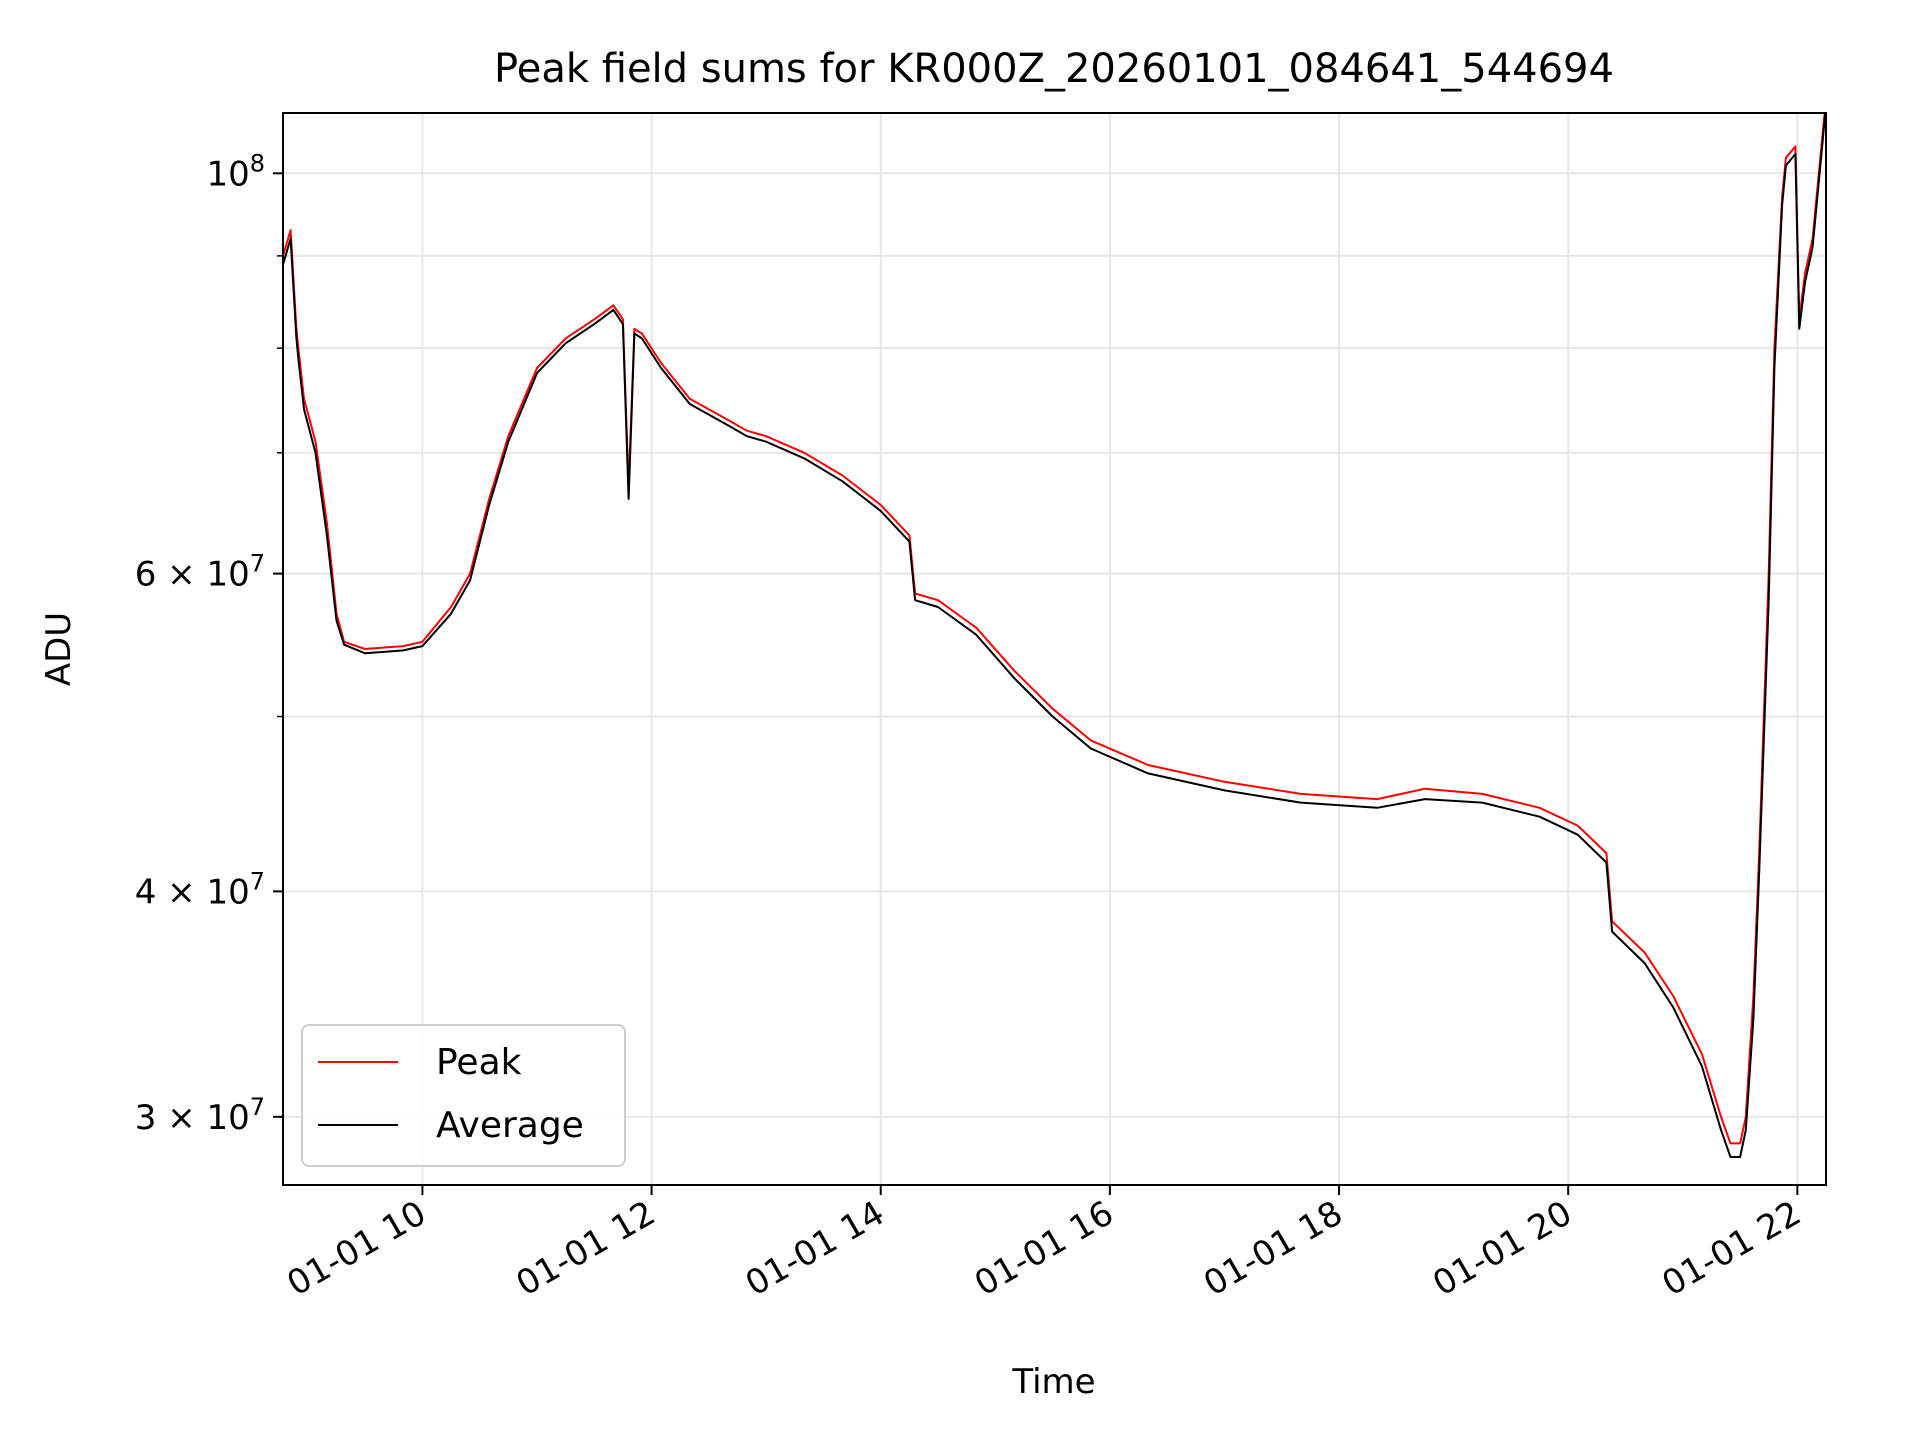 The width and height of the screenshot is (1920, 1440). I want to click on y-ticks: 108 6 × 107 4 × 107 3 × 107, so click(209, 643).